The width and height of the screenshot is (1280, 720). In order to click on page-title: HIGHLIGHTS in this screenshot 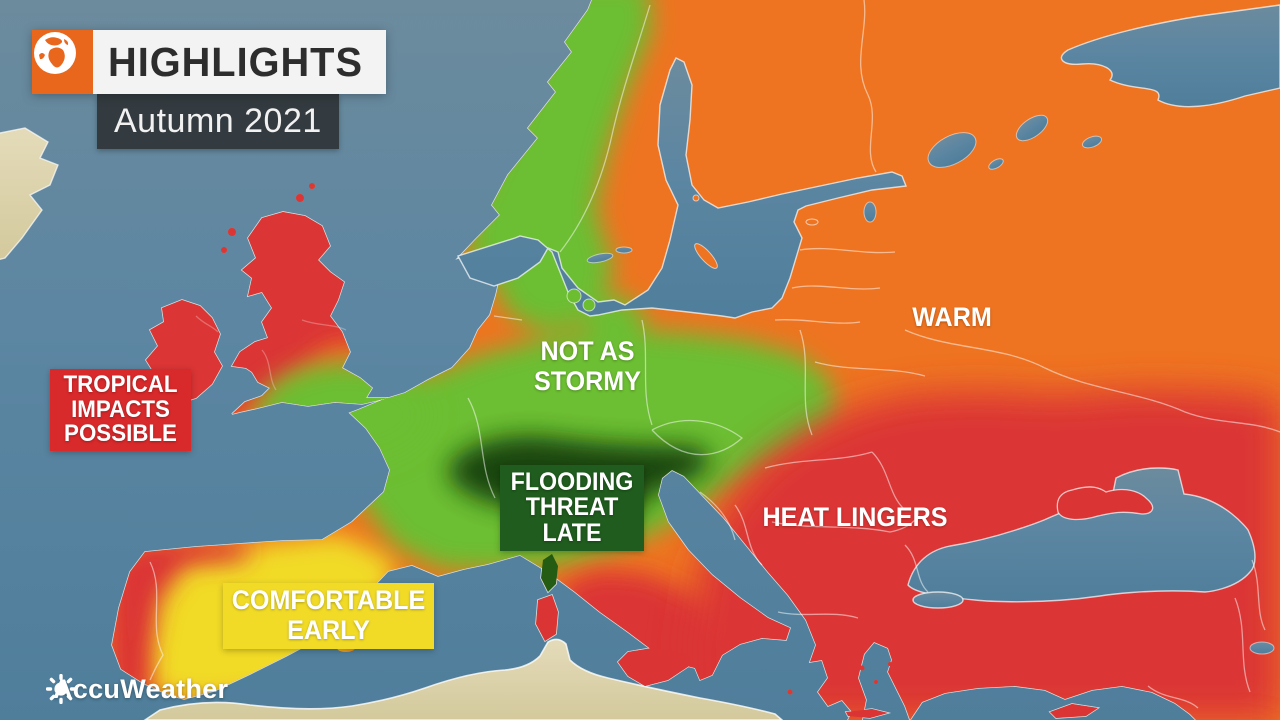, I will do `click(235, 61)`.